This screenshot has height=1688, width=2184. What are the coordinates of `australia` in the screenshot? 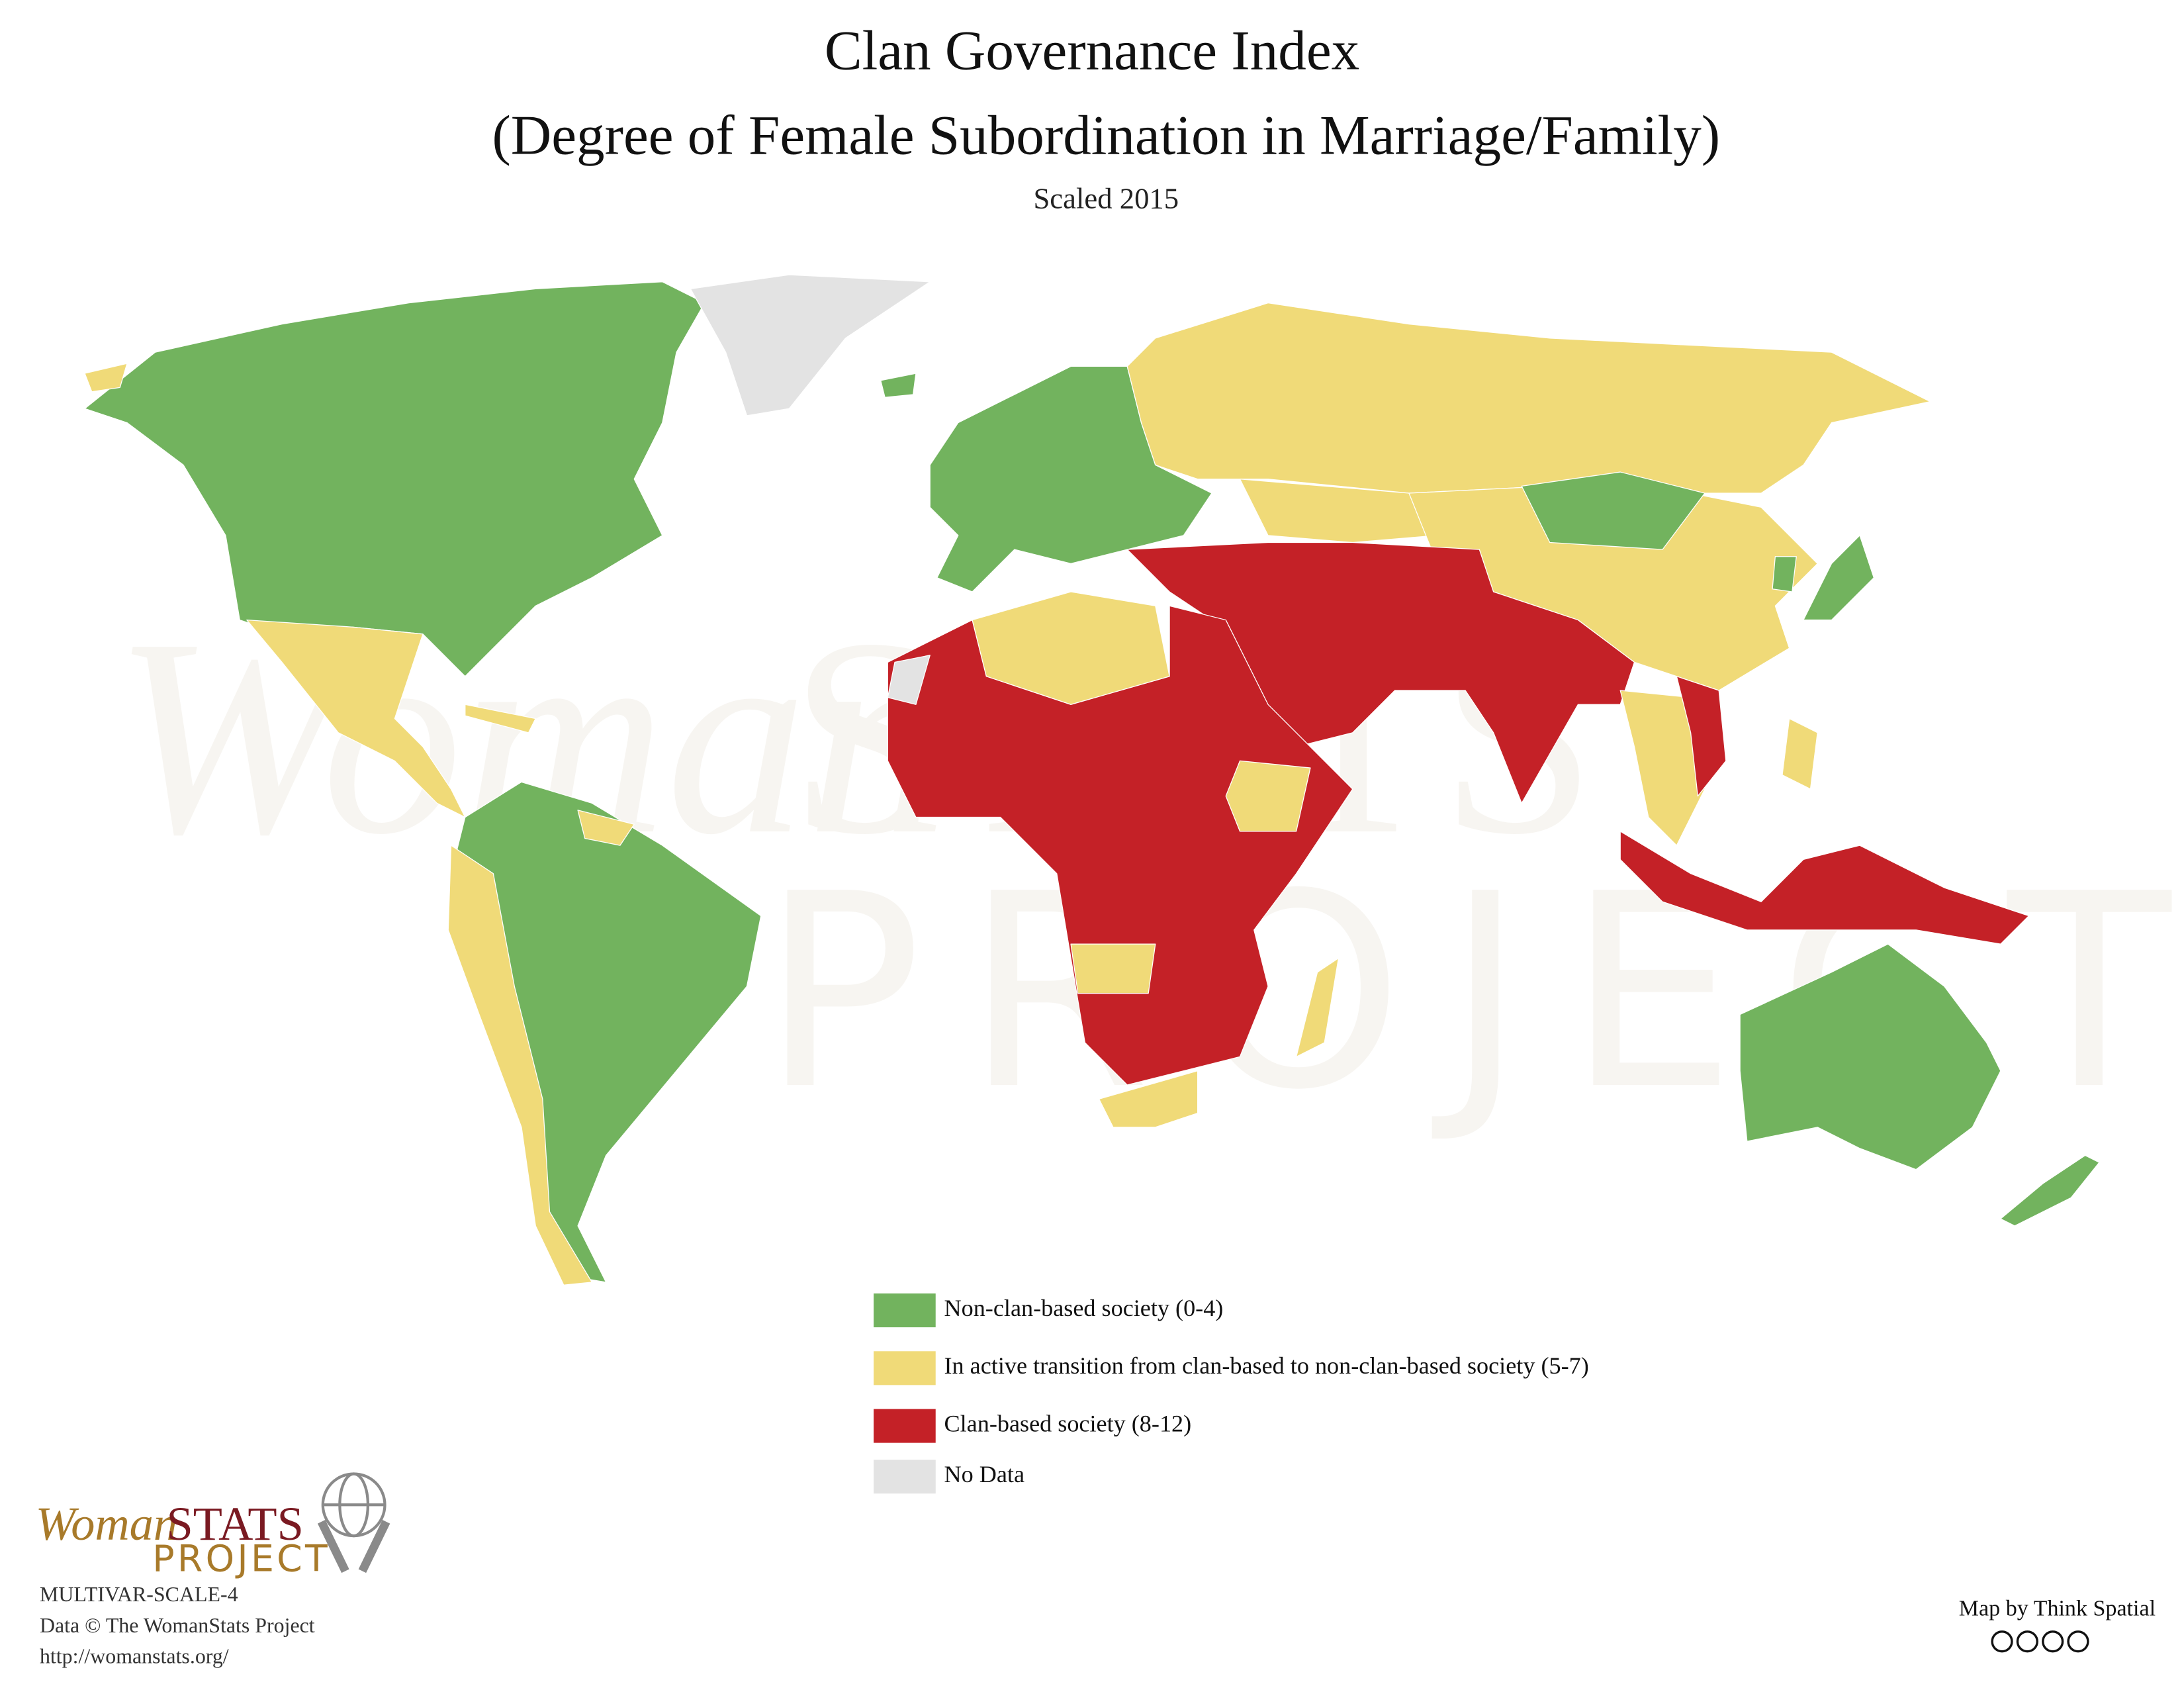 It's located at (1870, 1056).